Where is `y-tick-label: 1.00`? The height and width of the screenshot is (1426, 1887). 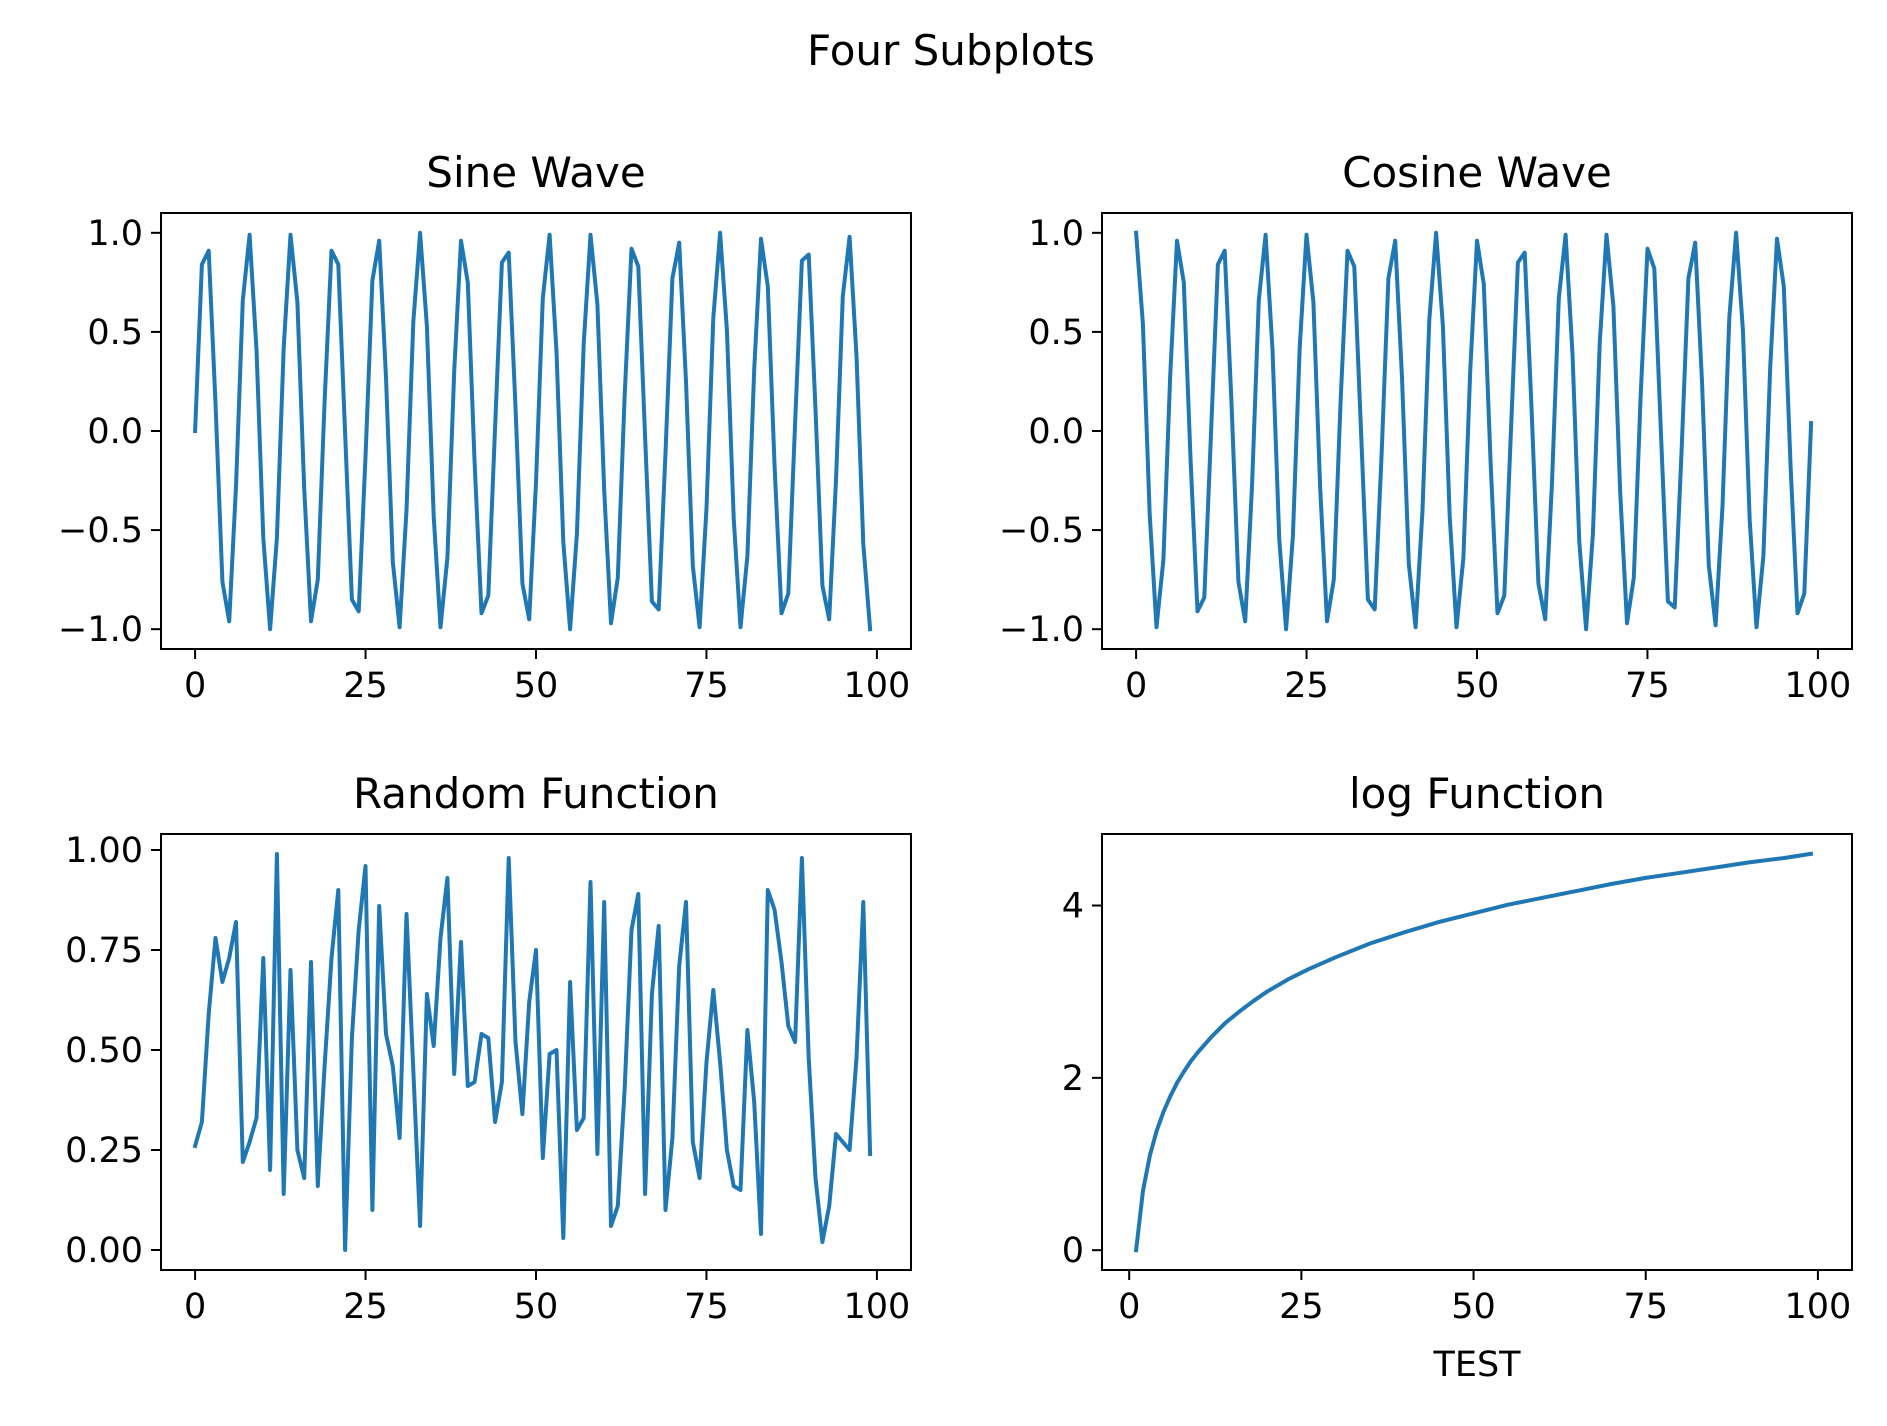 y-tick-label: 1.00 is located at coordinates (104, 851).